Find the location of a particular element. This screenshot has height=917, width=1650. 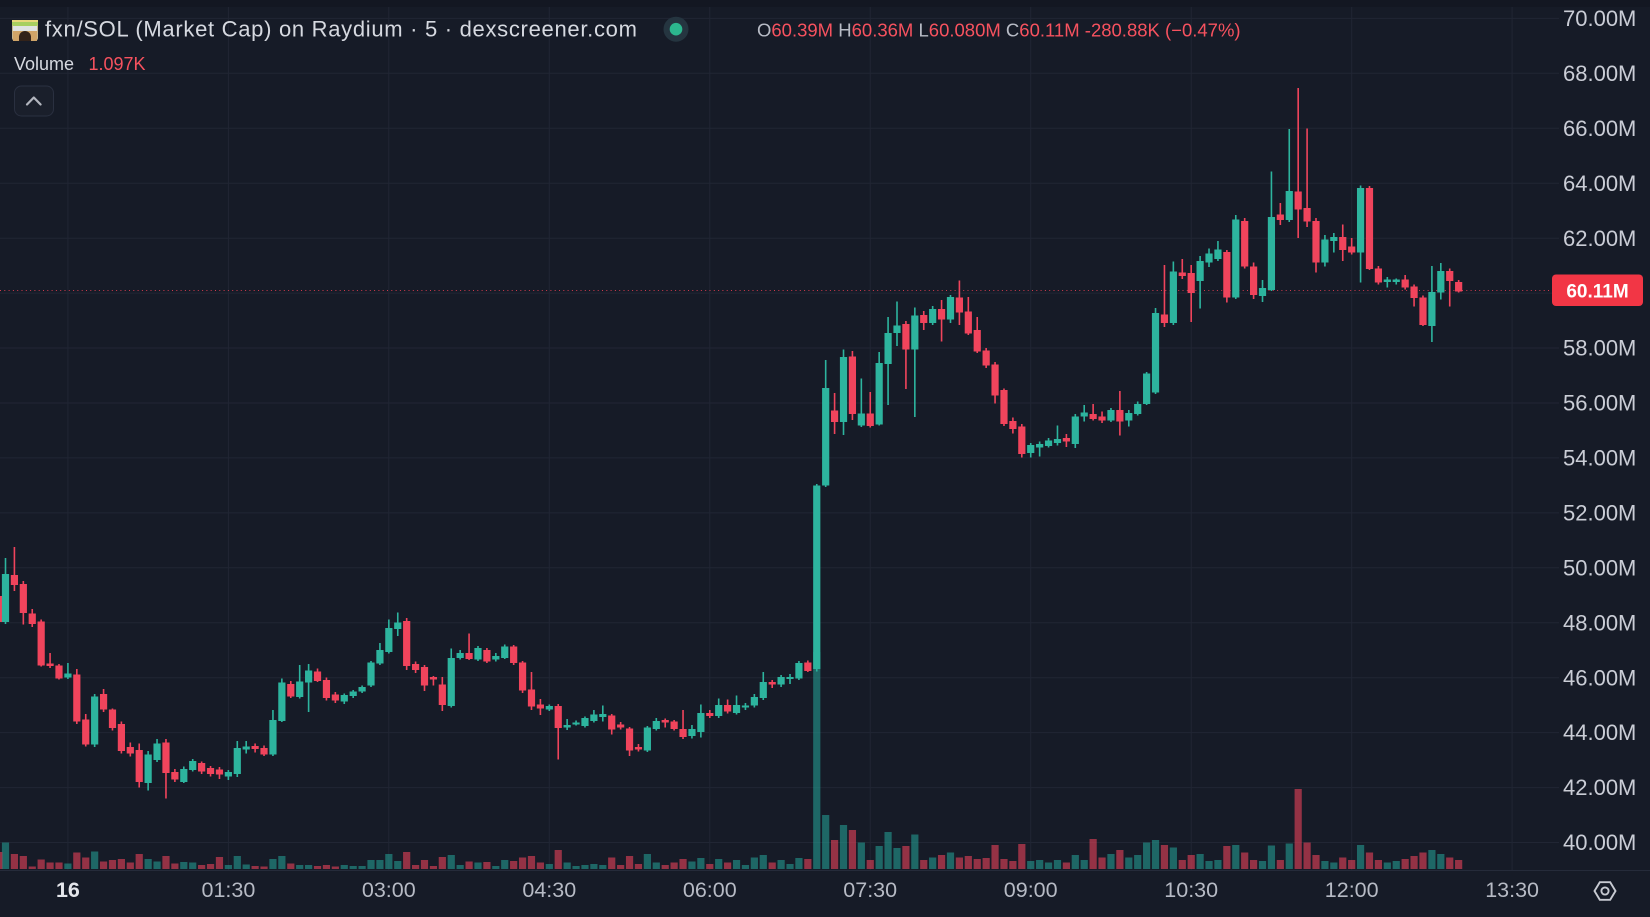

svg-text: 70.00M is located at coordinates (1599, 18).